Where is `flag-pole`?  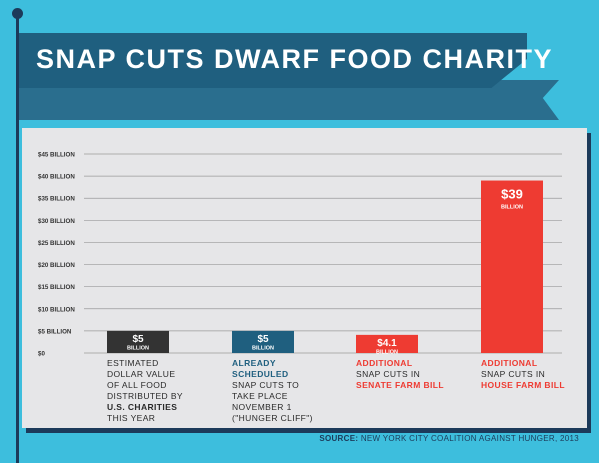 flag-pole is located at coordinates (17, 238).